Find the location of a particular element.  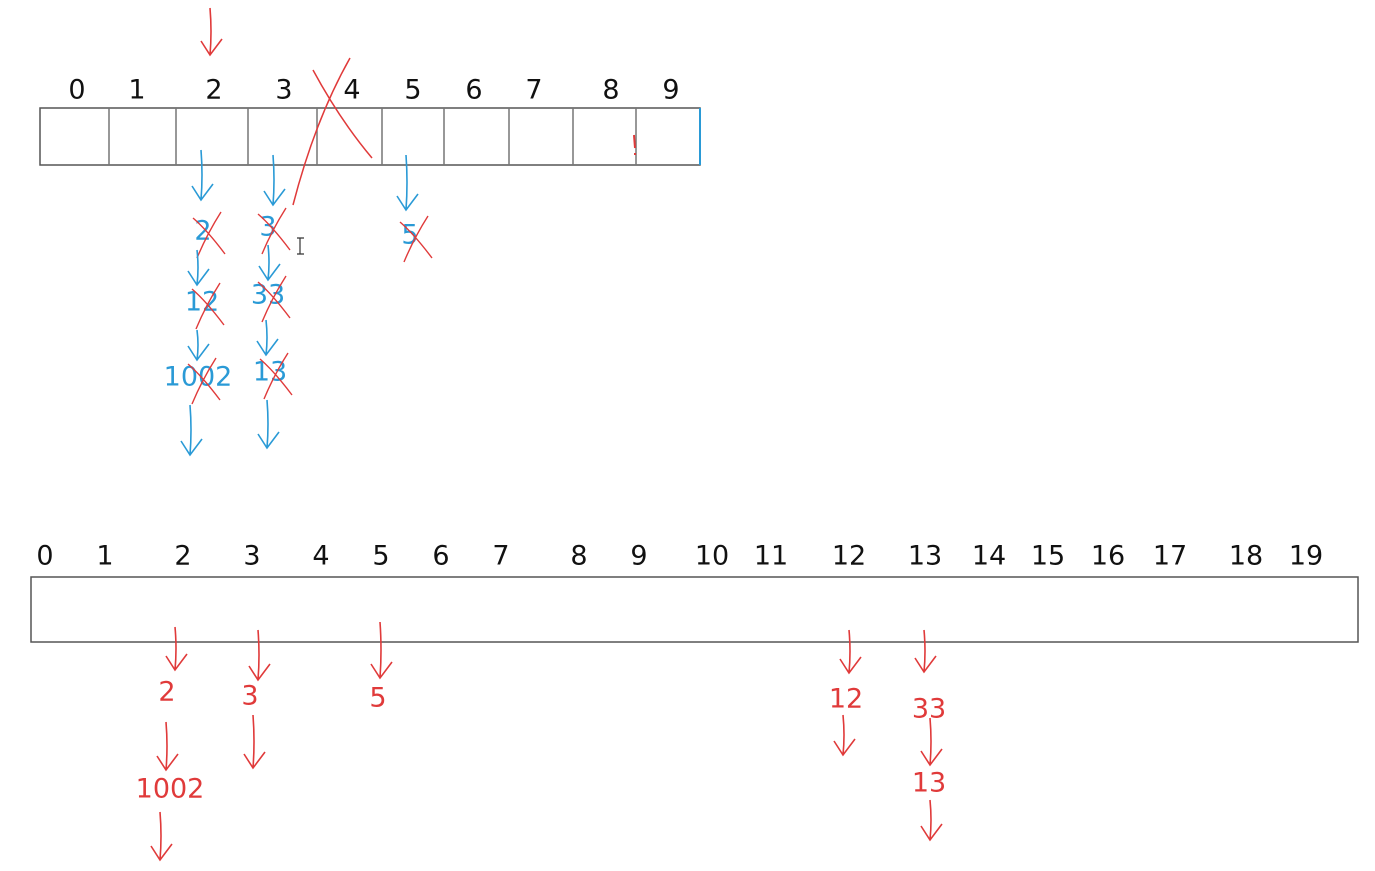

index-label: 13 is located at coordinates (925, 556).